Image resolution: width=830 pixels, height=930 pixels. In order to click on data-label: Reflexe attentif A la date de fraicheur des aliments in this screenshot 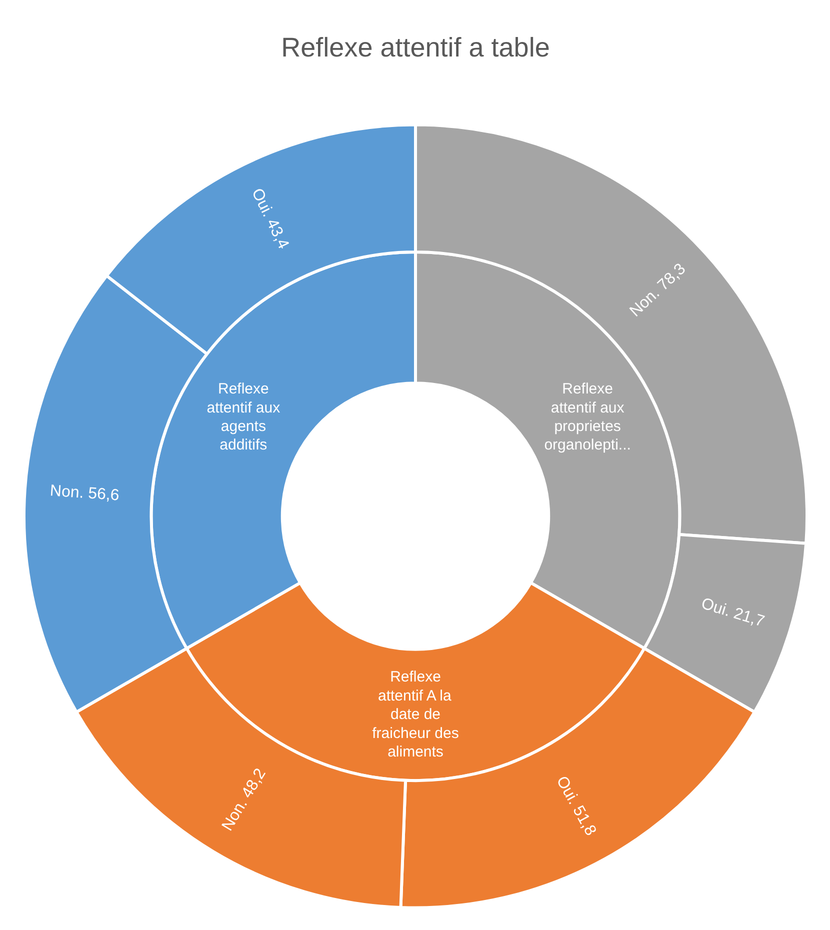, I will do `click(415, 714)`.